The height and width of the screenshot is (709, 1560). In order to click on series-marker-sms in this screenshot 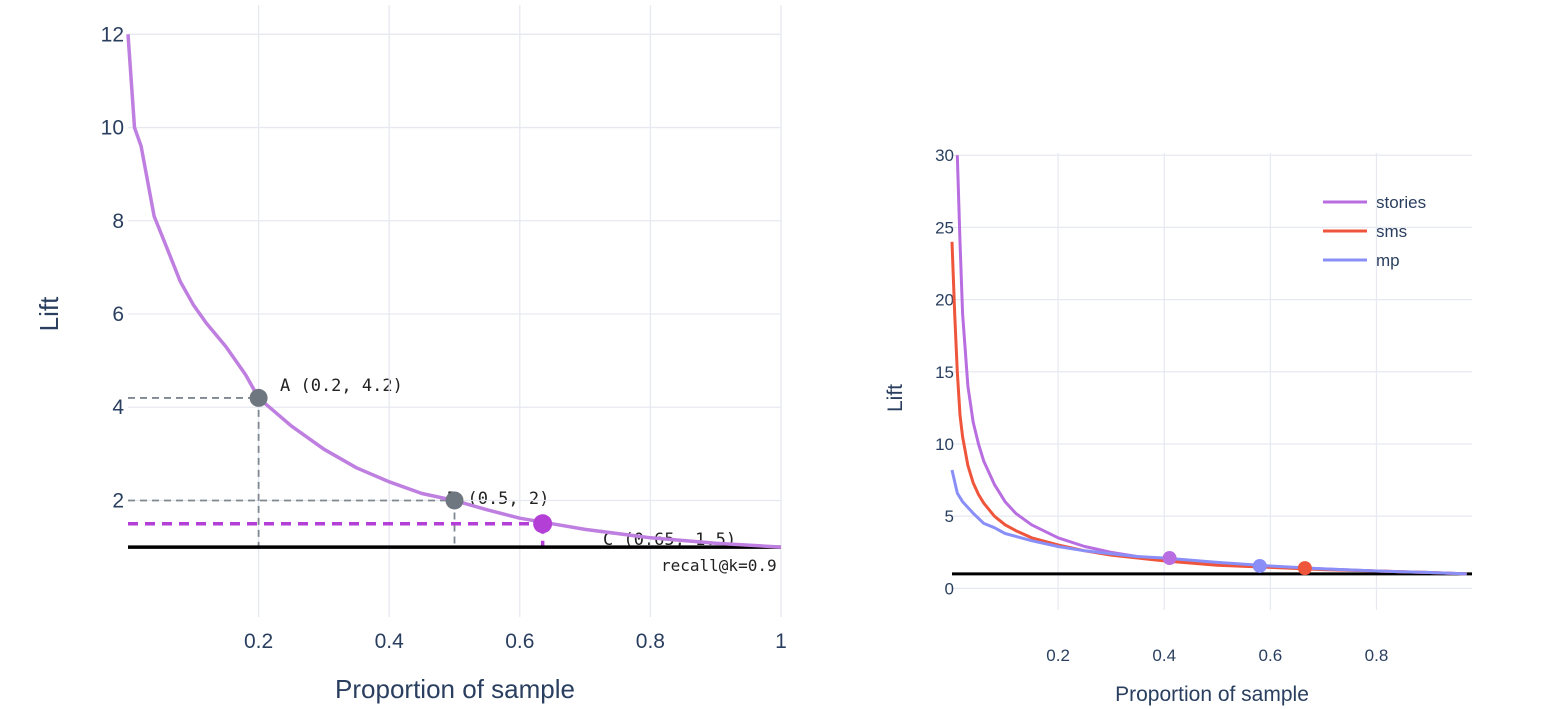, I will do `click(1304, 568)`.